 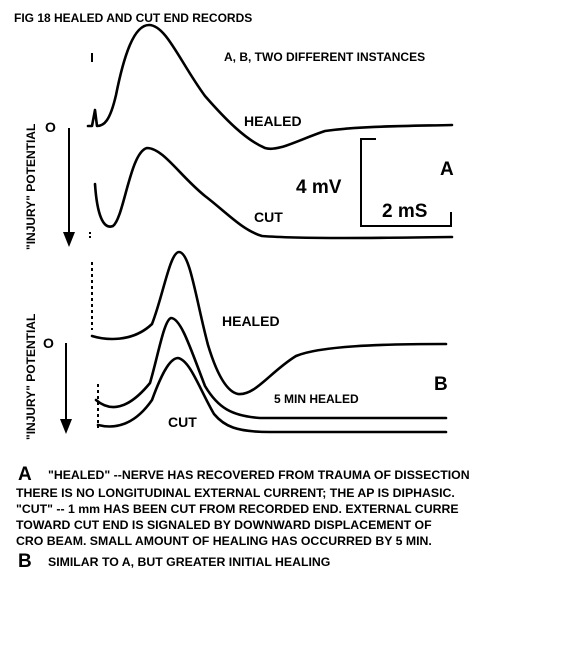 What do you see at coordinates (316, 399) in the screenshot?
I see `panel-b-5min-label: 5 MIN HEALED` at bounding box center [316, 399].